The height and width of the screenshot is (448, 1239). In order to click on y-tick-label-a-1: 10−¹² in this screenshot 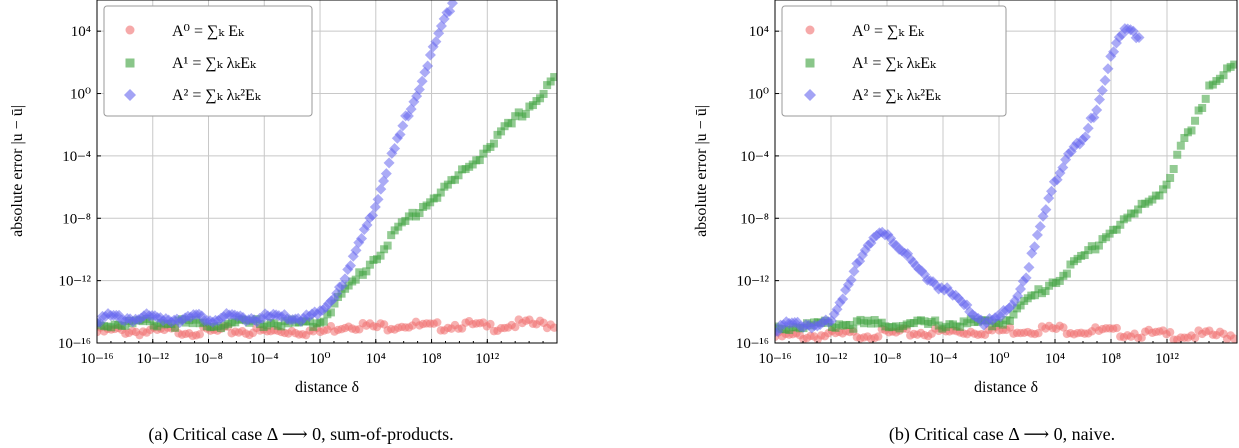, I will do `click(75, 282)`.